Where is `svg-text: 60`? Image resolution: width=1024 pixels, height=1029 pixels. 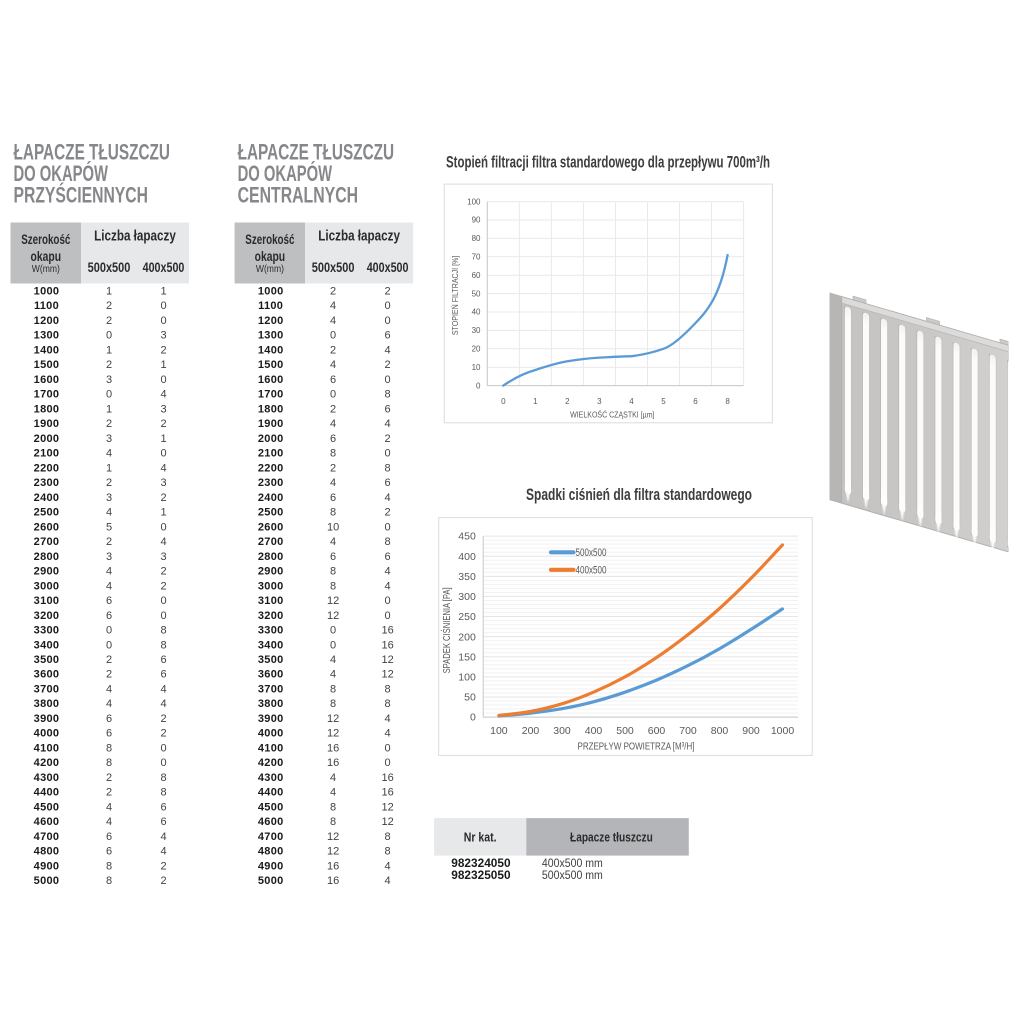
svg-text: 60 is located at coordinates (476, 275).